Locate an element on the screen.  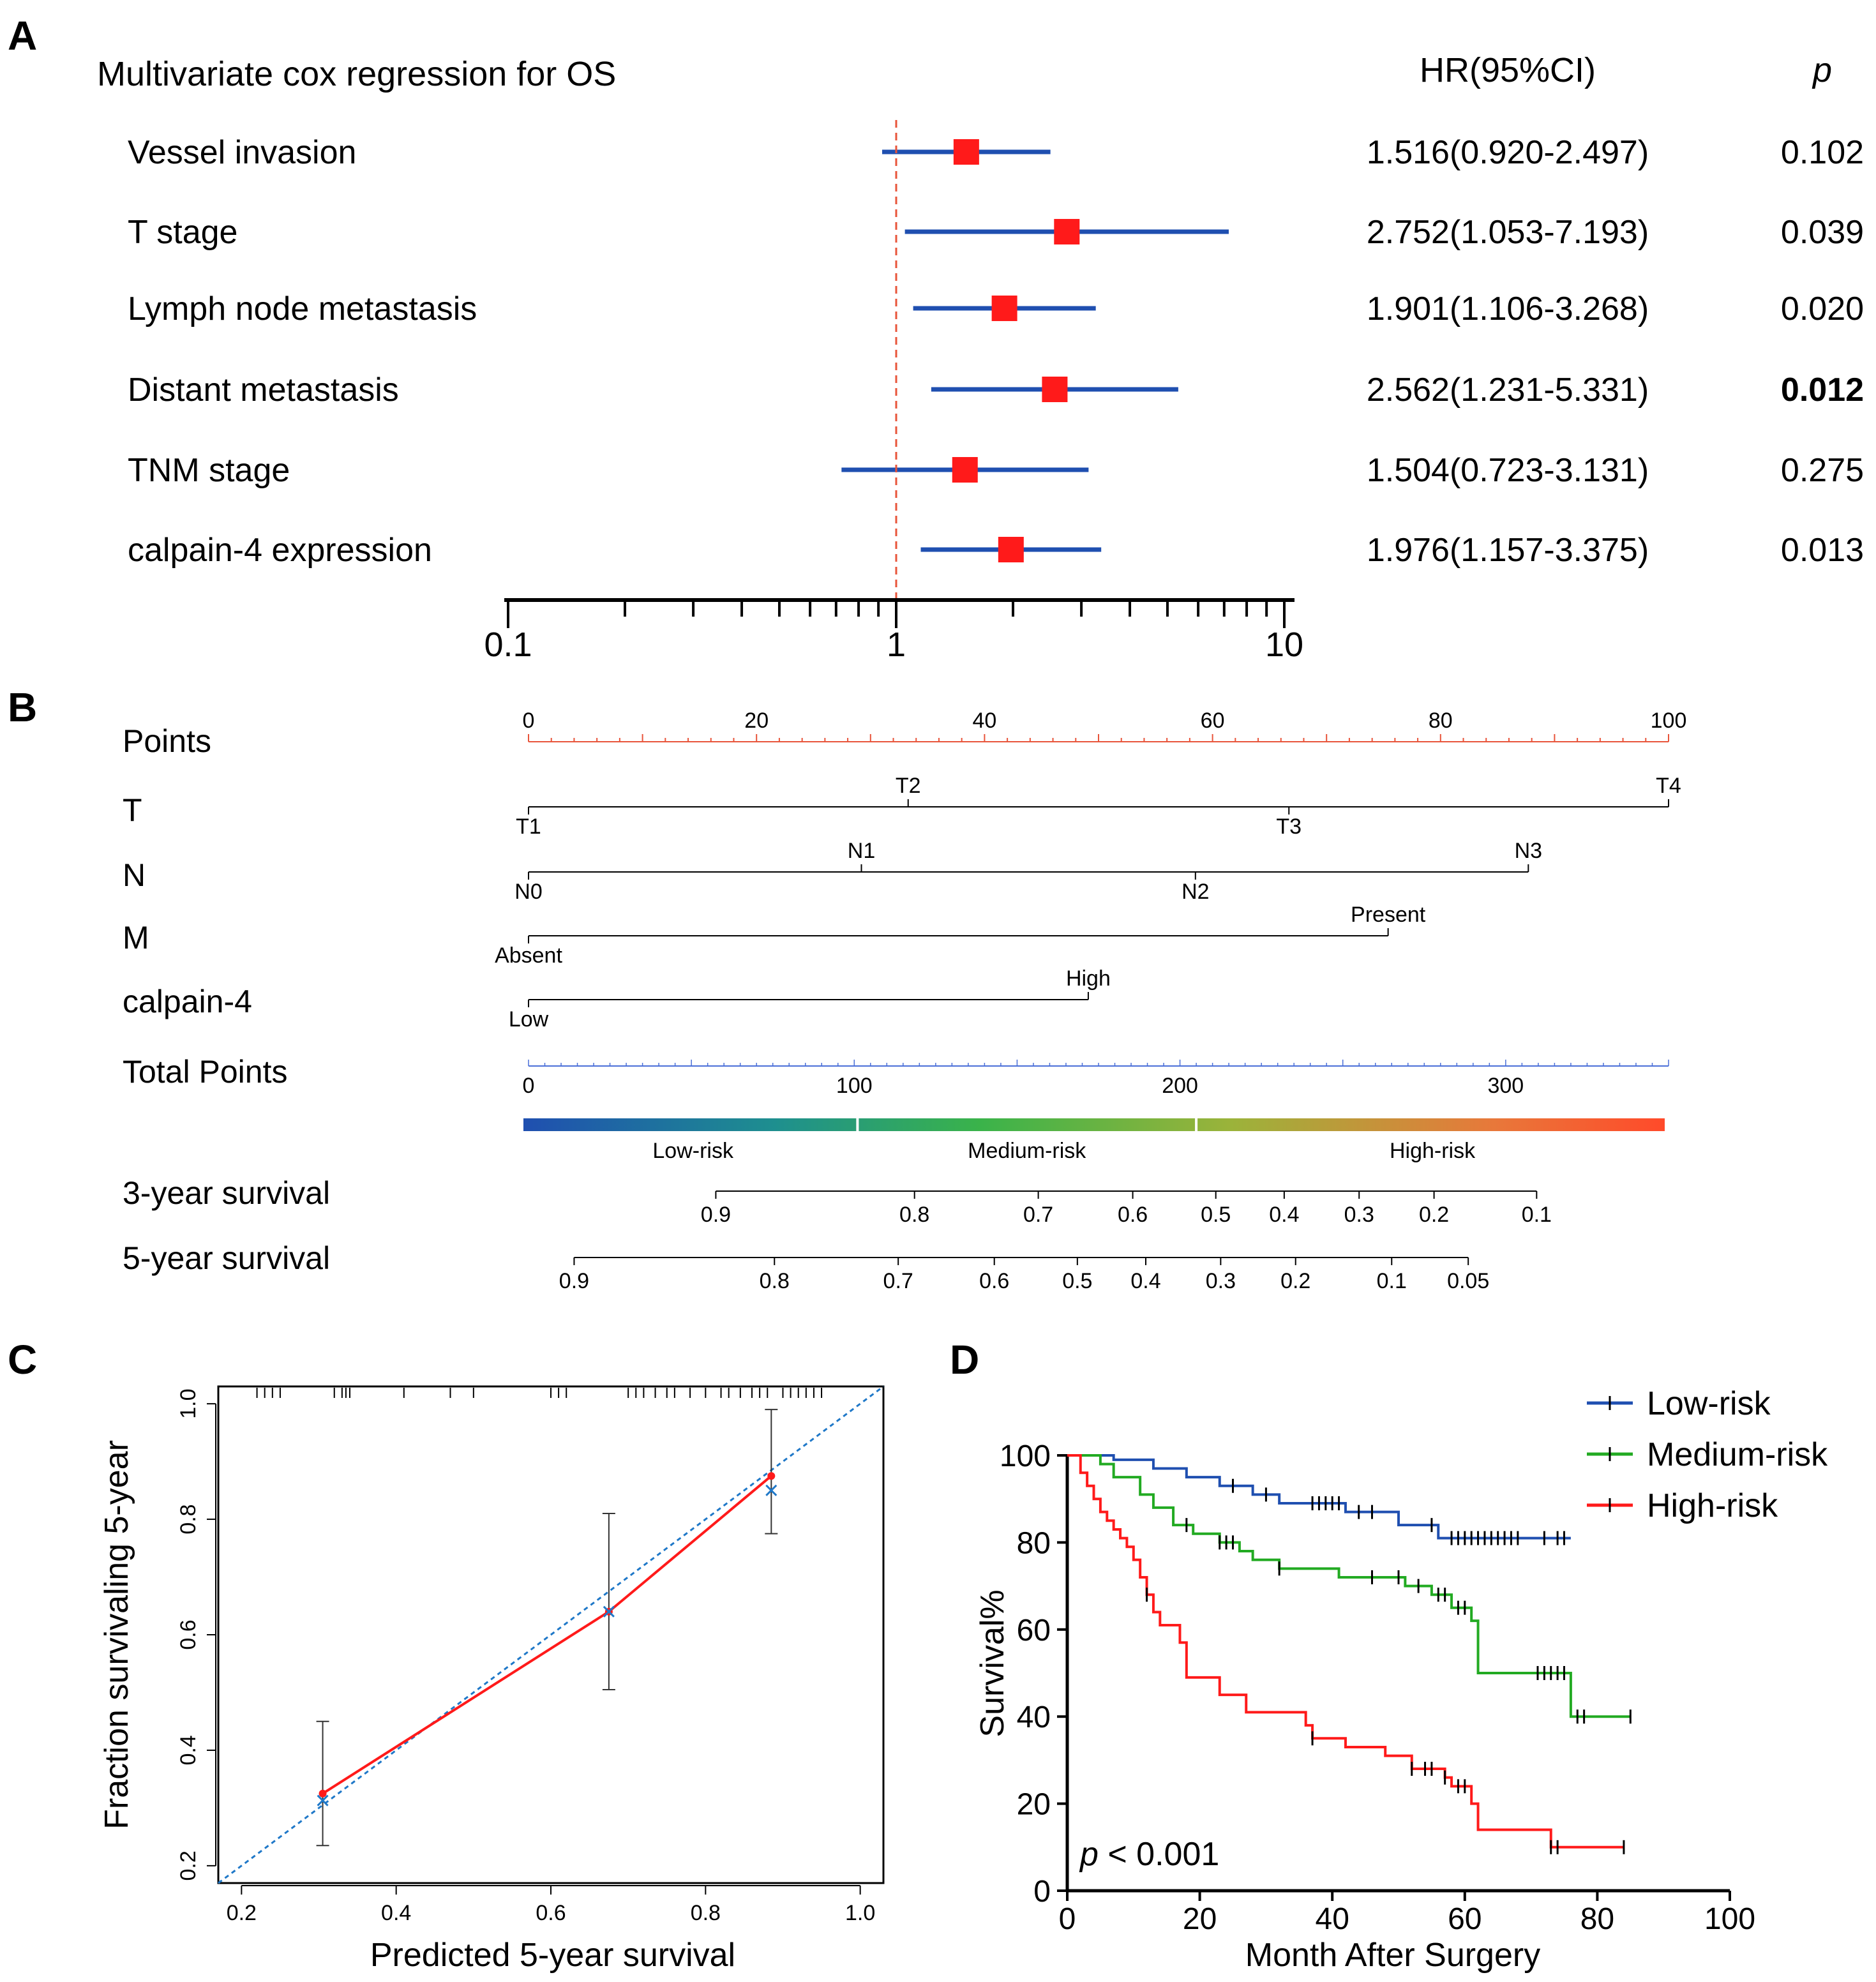
row-label-n: N is located at coordinates (135, 875).